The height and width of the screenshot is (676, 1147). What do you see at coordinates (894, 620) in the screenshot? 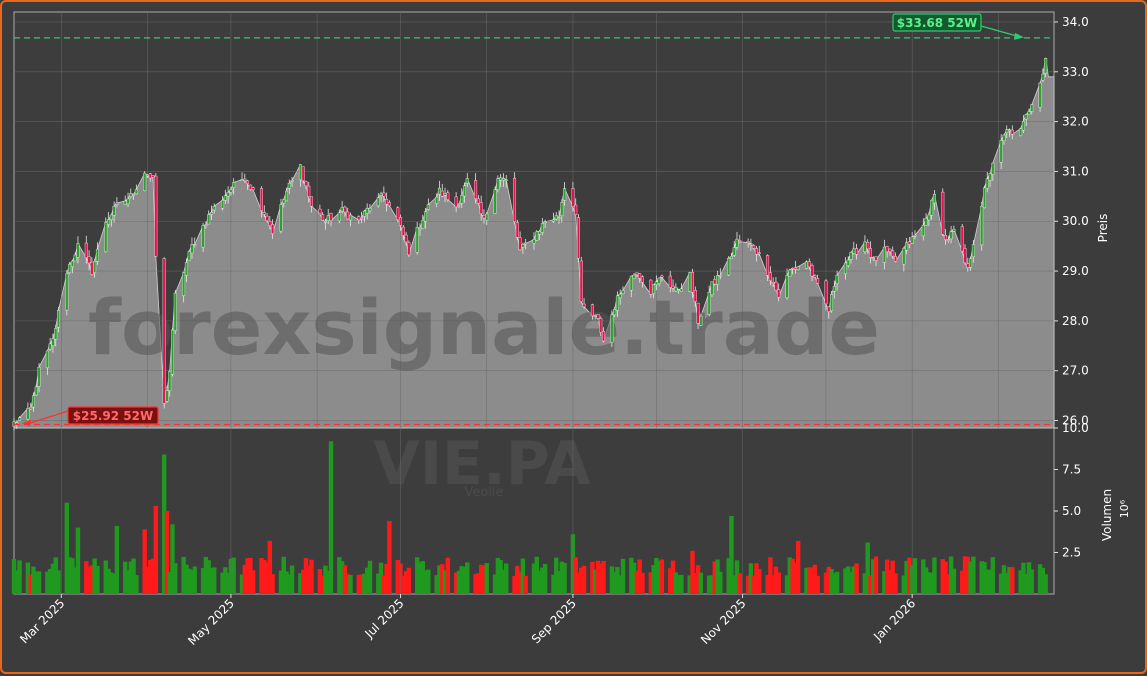
I see `x-tick-label: Jan 2026` at bounding box center [894, 620].